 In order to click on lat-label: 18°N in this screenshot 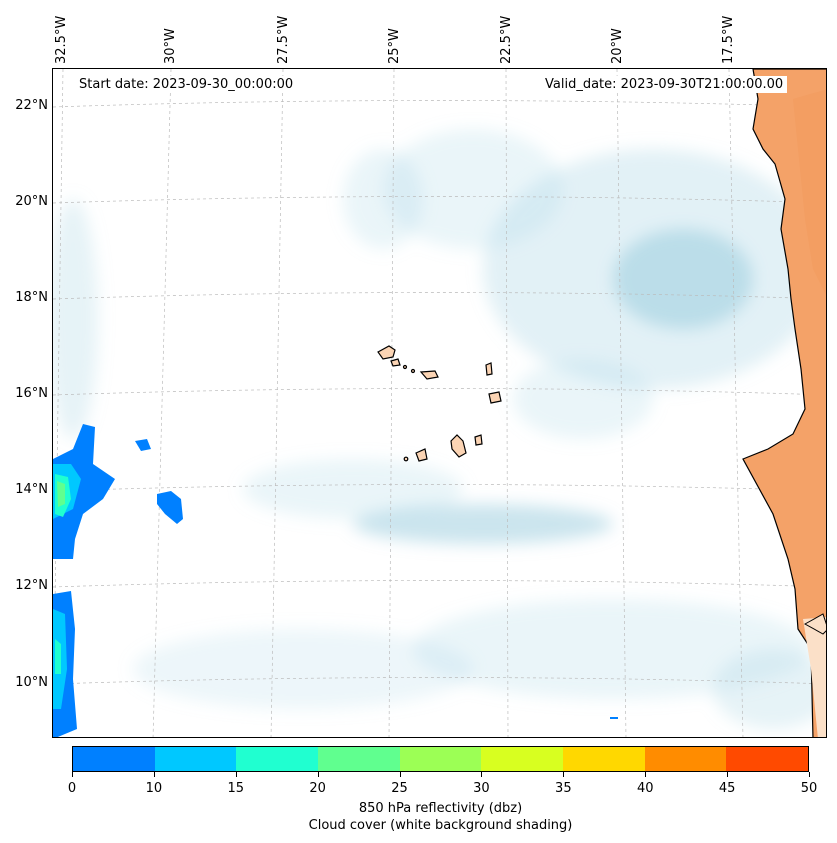, I will do `click(31, 297)`.